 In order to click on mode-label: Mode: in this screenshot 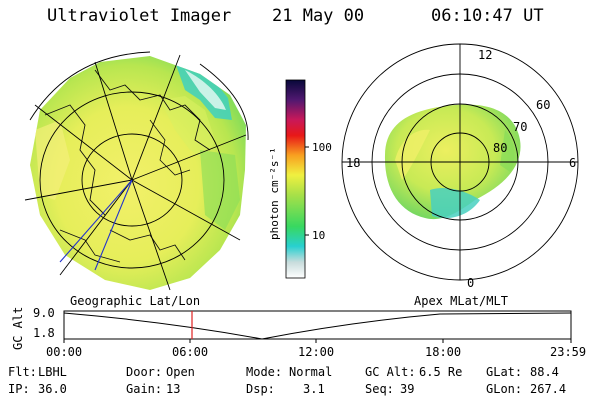, I will do `click(264, 372)`.